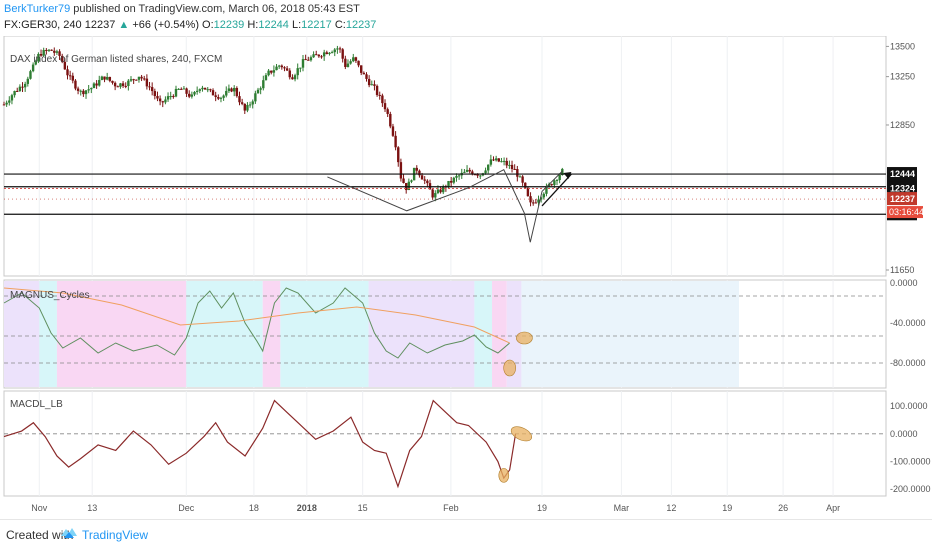  What do you see at coordinates (186, 508) in the screenshot?
I see `time-axis-tick: Dec` at bounding box center [186, 508].